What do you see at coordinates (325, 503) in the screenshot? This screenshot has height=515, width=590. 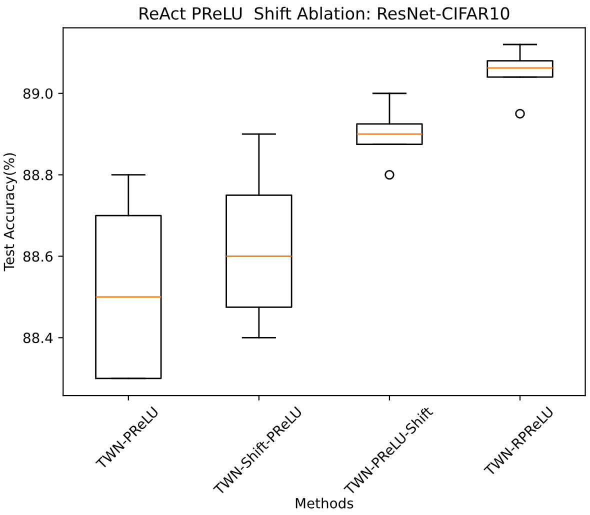 I see `x-axis-title: Methods` at bounding box center [325, 503].